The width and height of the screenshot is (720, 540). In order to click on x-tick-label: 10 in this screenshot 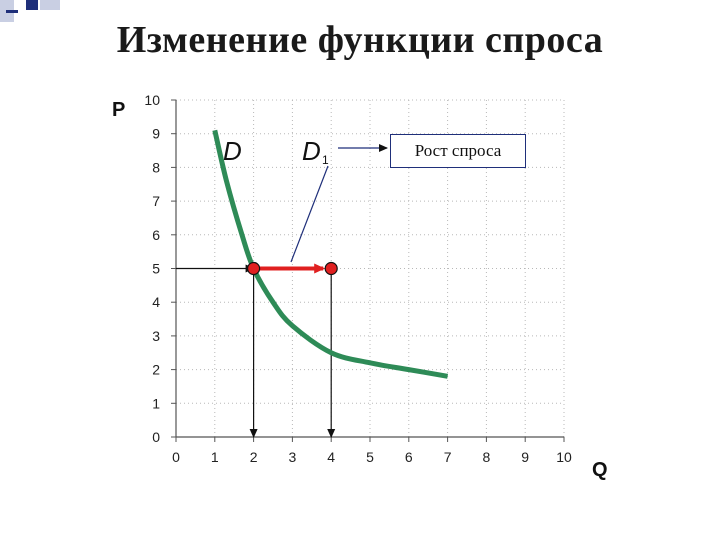, I will do `click(564, 457)`.